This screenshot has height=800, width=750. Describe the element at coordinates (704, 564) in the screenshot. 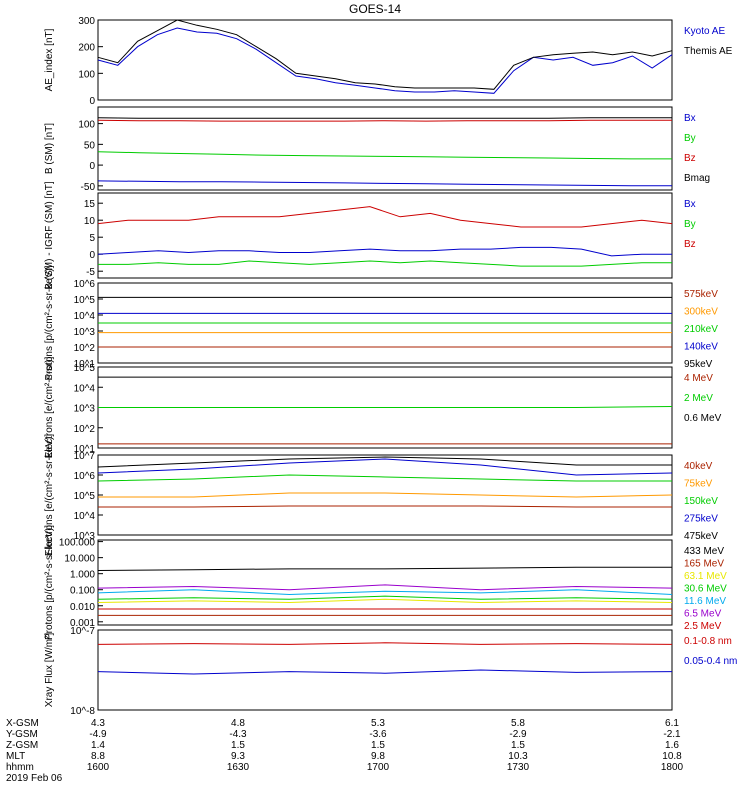

I see `legend-entry: 165 MeV` at that location.